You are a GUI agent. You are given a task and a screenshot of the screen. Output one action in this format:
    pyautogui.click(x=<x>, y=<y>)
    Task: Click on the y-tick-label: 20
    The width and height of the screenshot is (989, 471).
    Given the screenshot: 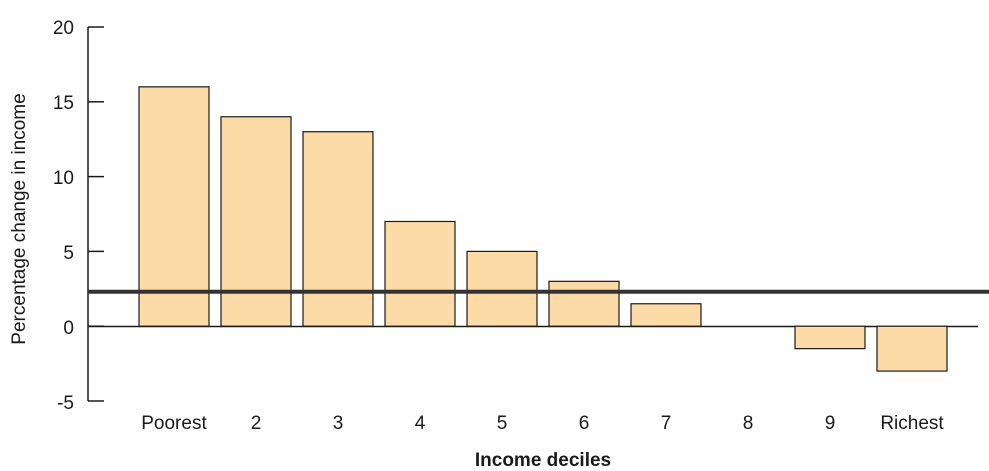 What is the action you would take?
    pyautogui.click(x=63, y=28)
    